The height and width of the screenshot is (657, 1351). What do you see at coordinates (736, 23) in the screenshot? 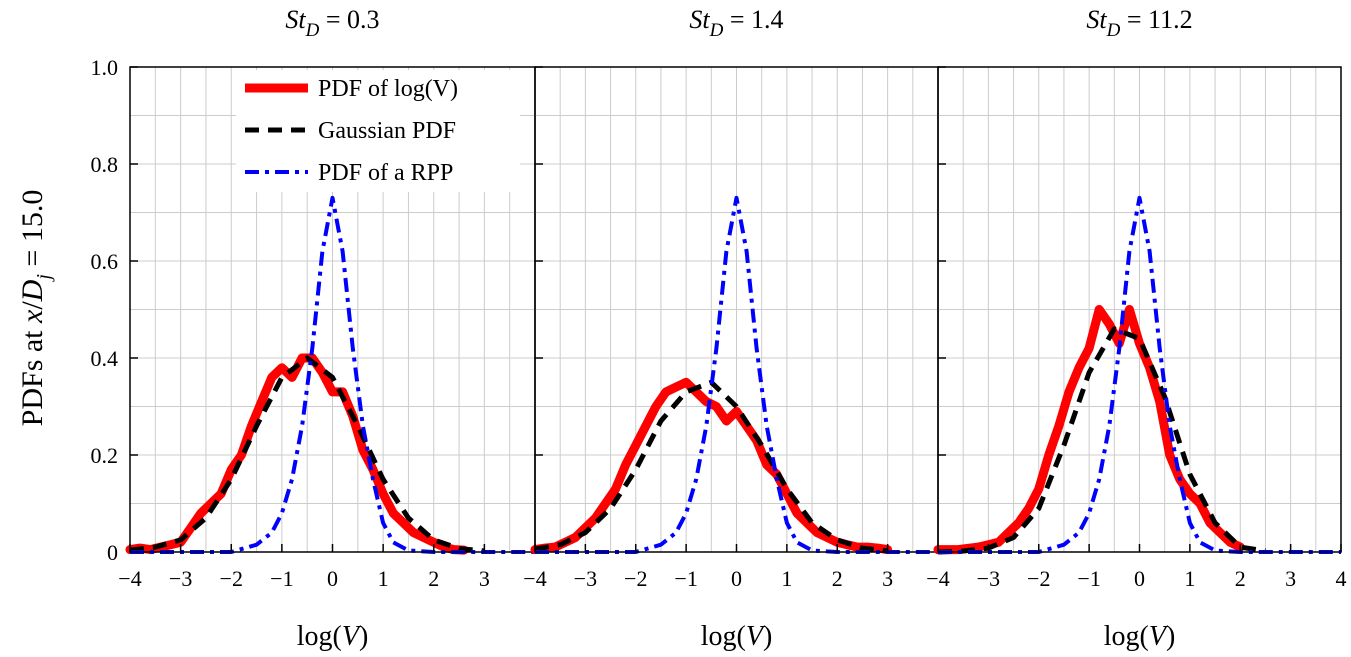
I see `panel-title: StD = 1.4` at bounding box center [736, 23].